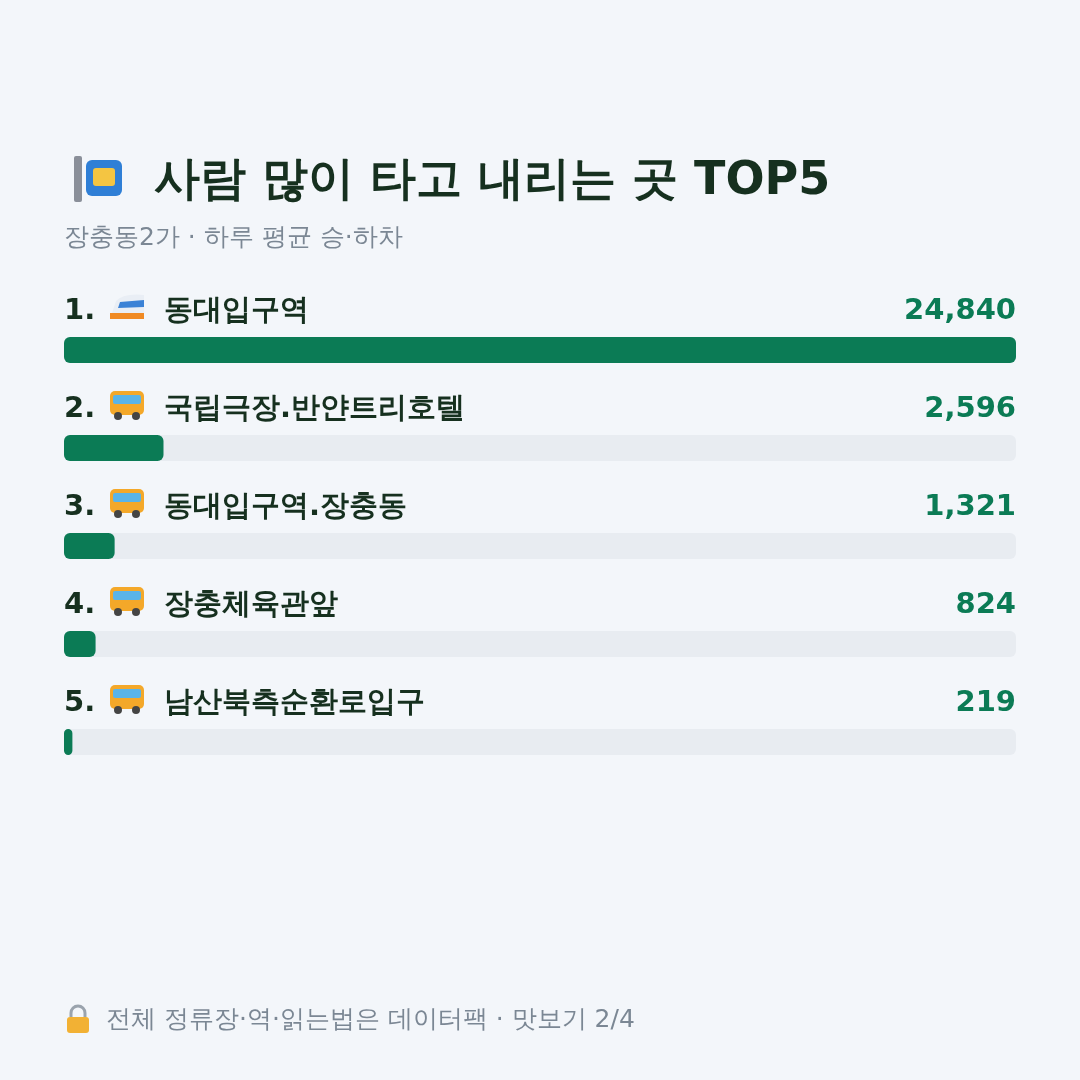 This screenshot has height=1080, width=1080. Describe the element at coordinates (244, 701) in the screenshot. I see `category-label: 5. 남산북측순환로입구` at that location.